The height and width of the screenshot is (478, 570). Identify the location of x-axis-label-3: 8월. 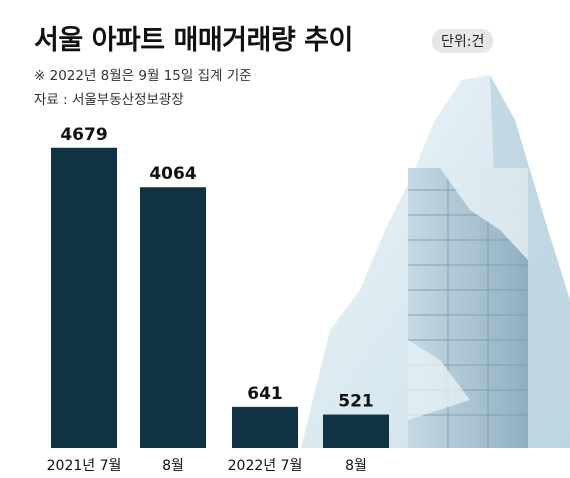
(356, 466).